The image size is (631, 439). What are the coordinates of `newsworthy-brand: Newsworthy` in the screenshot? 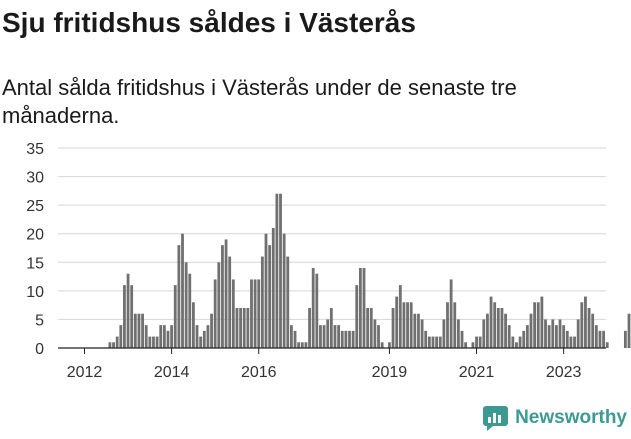 It's located at (555, 418).